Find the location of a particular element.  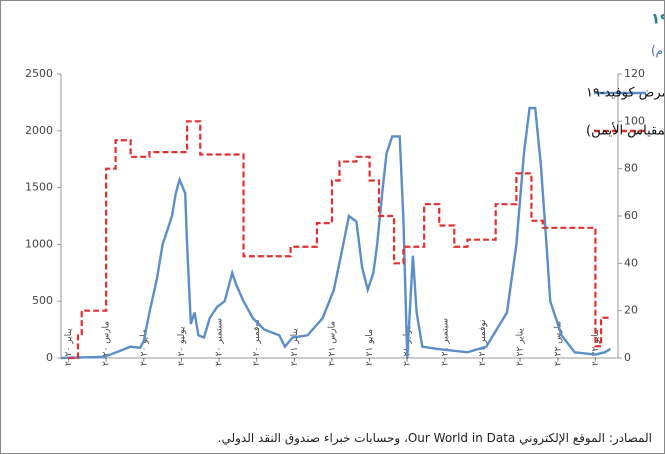

x-tick-label: مايو ٢٠٢٠ is located at coordinates (144, 347).